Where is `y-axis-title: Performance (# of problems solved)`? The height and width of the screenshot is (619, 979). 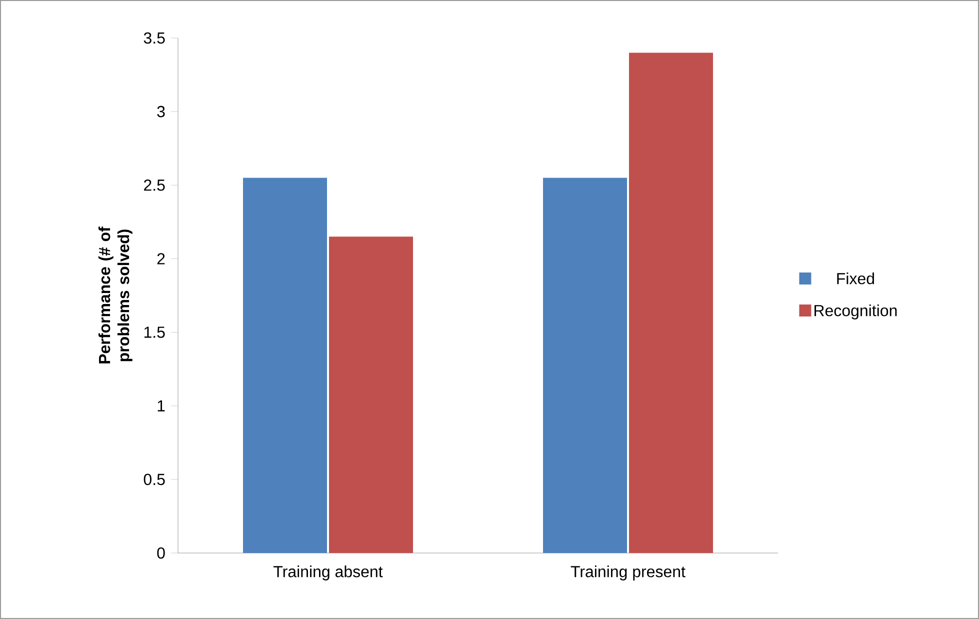 y-axis-title: Performance (# of problems solved) is located at coordinates (115, 295).